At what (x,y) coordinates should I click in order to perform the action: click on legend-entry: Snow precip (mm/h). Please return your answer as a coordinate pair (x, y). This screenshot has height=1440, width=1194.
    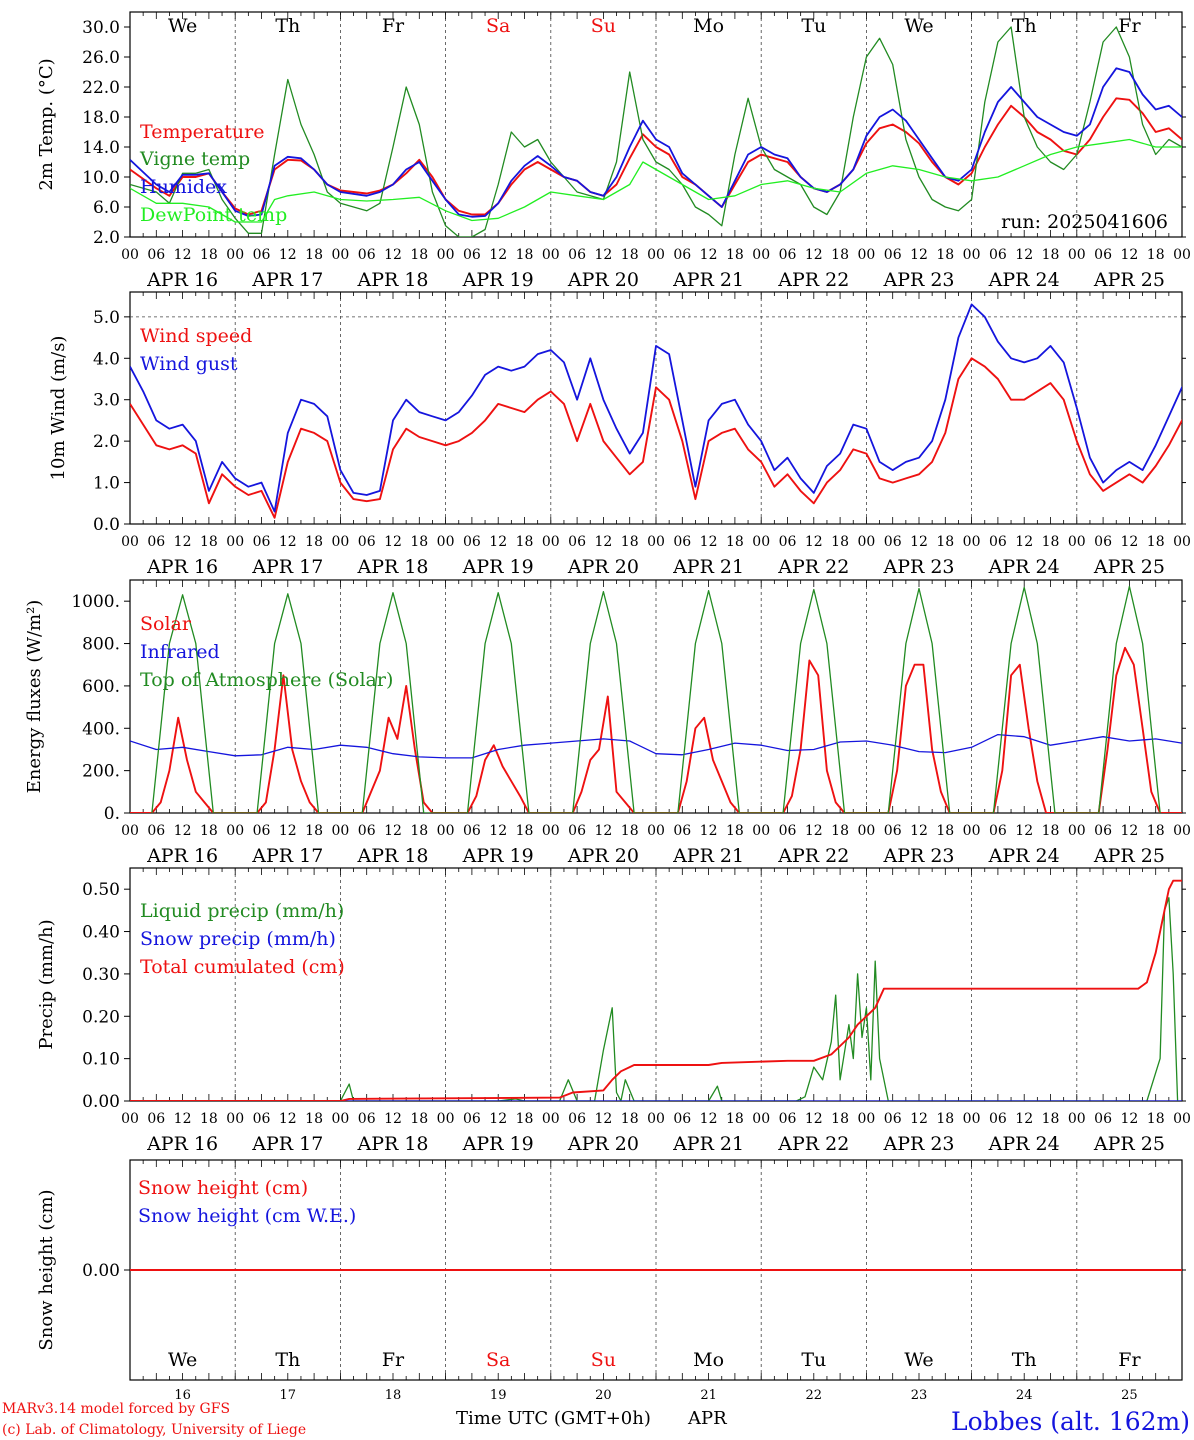
    Looking at the image, I should click on (238, 939).